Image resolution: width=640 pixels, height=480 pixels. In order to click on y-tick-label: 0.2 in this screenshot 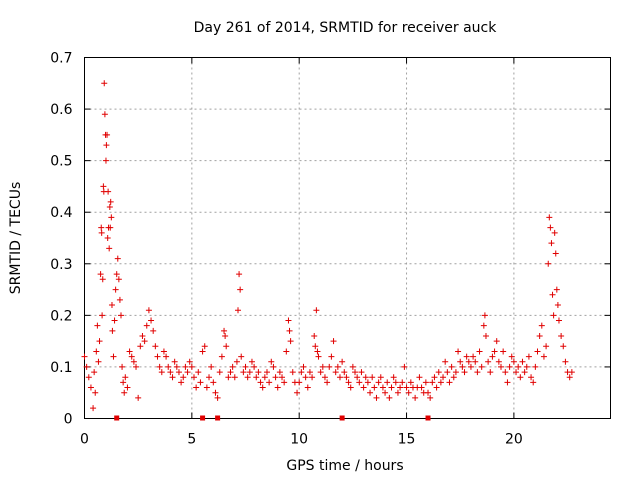, I will do `click(61, 316)`.